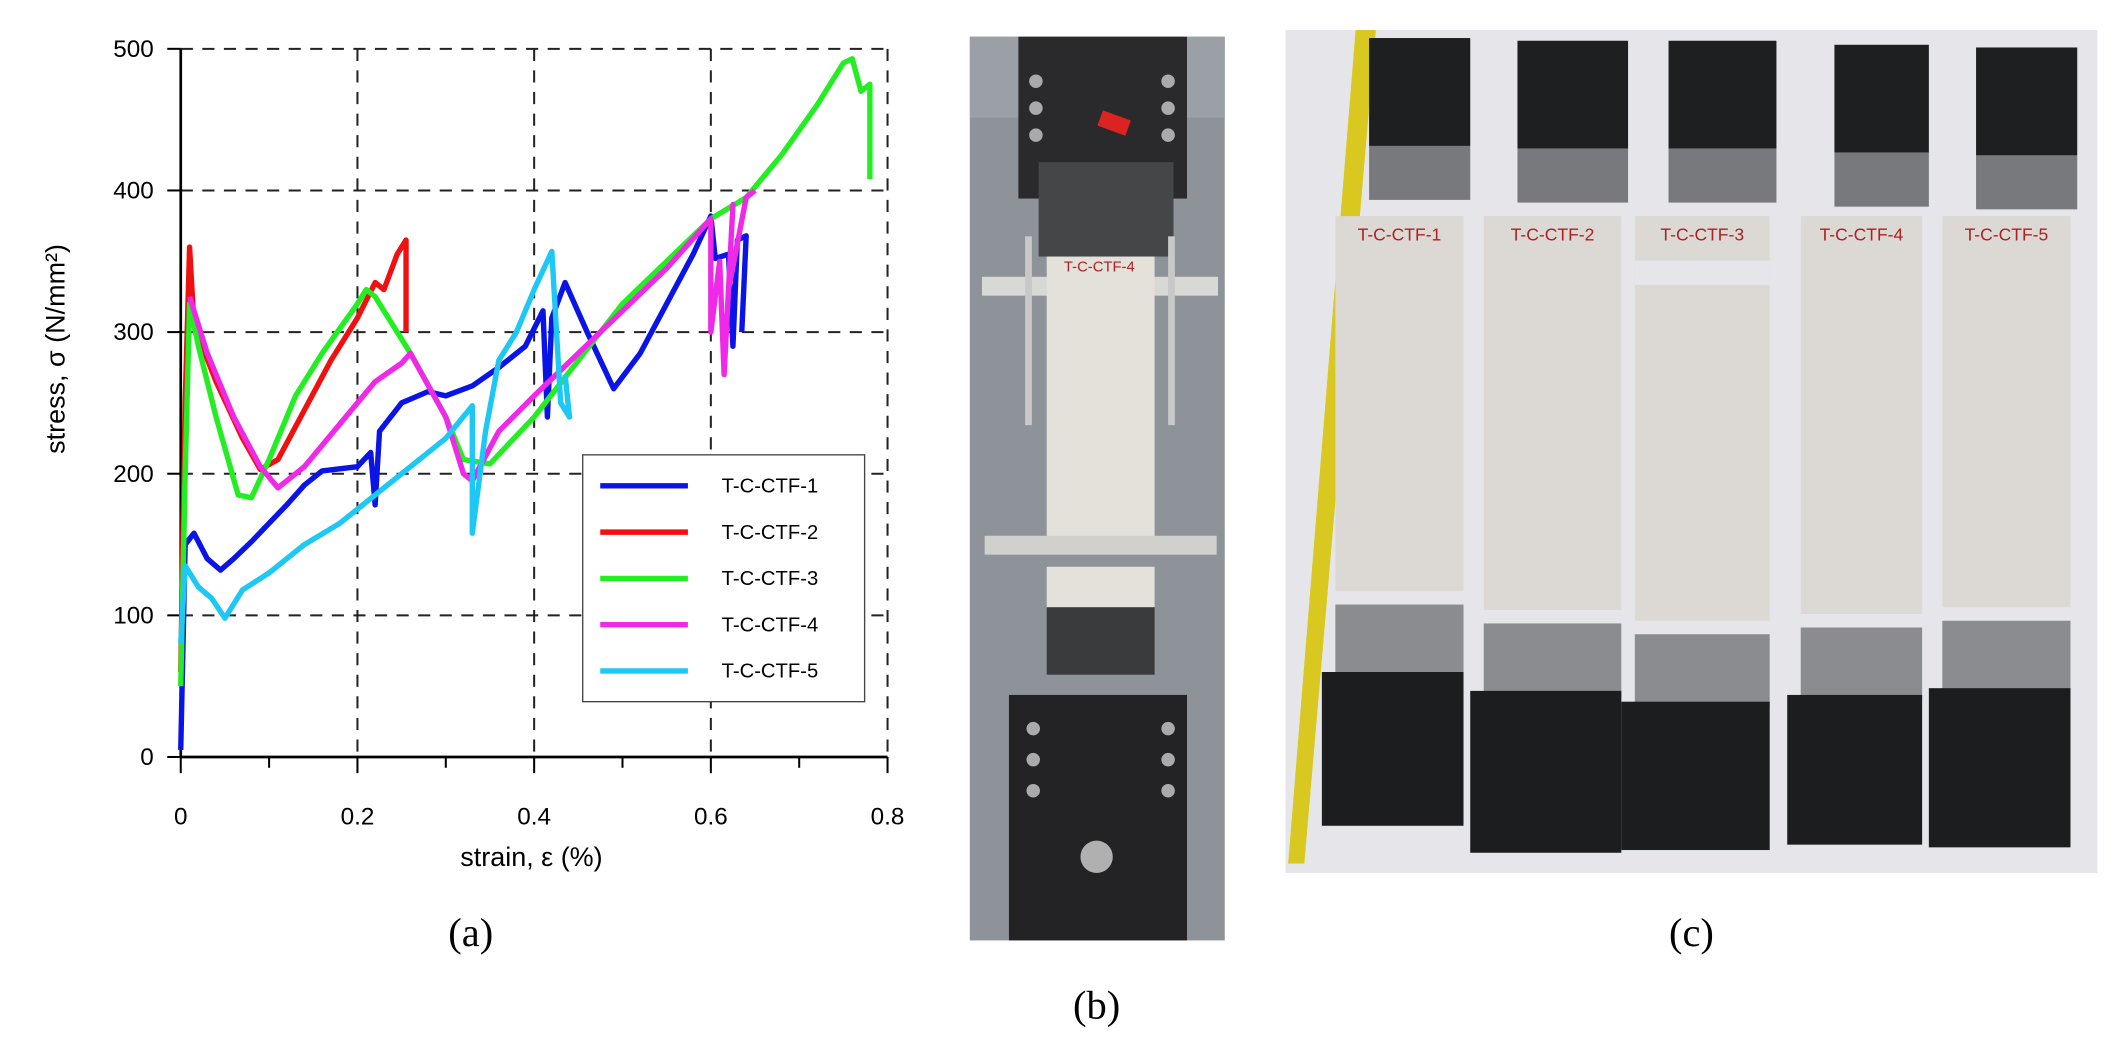 The width and height of the screenshot is (2115, 1054). I want to click on photo-label: T-C-CTF-5, so click(2007, 234).